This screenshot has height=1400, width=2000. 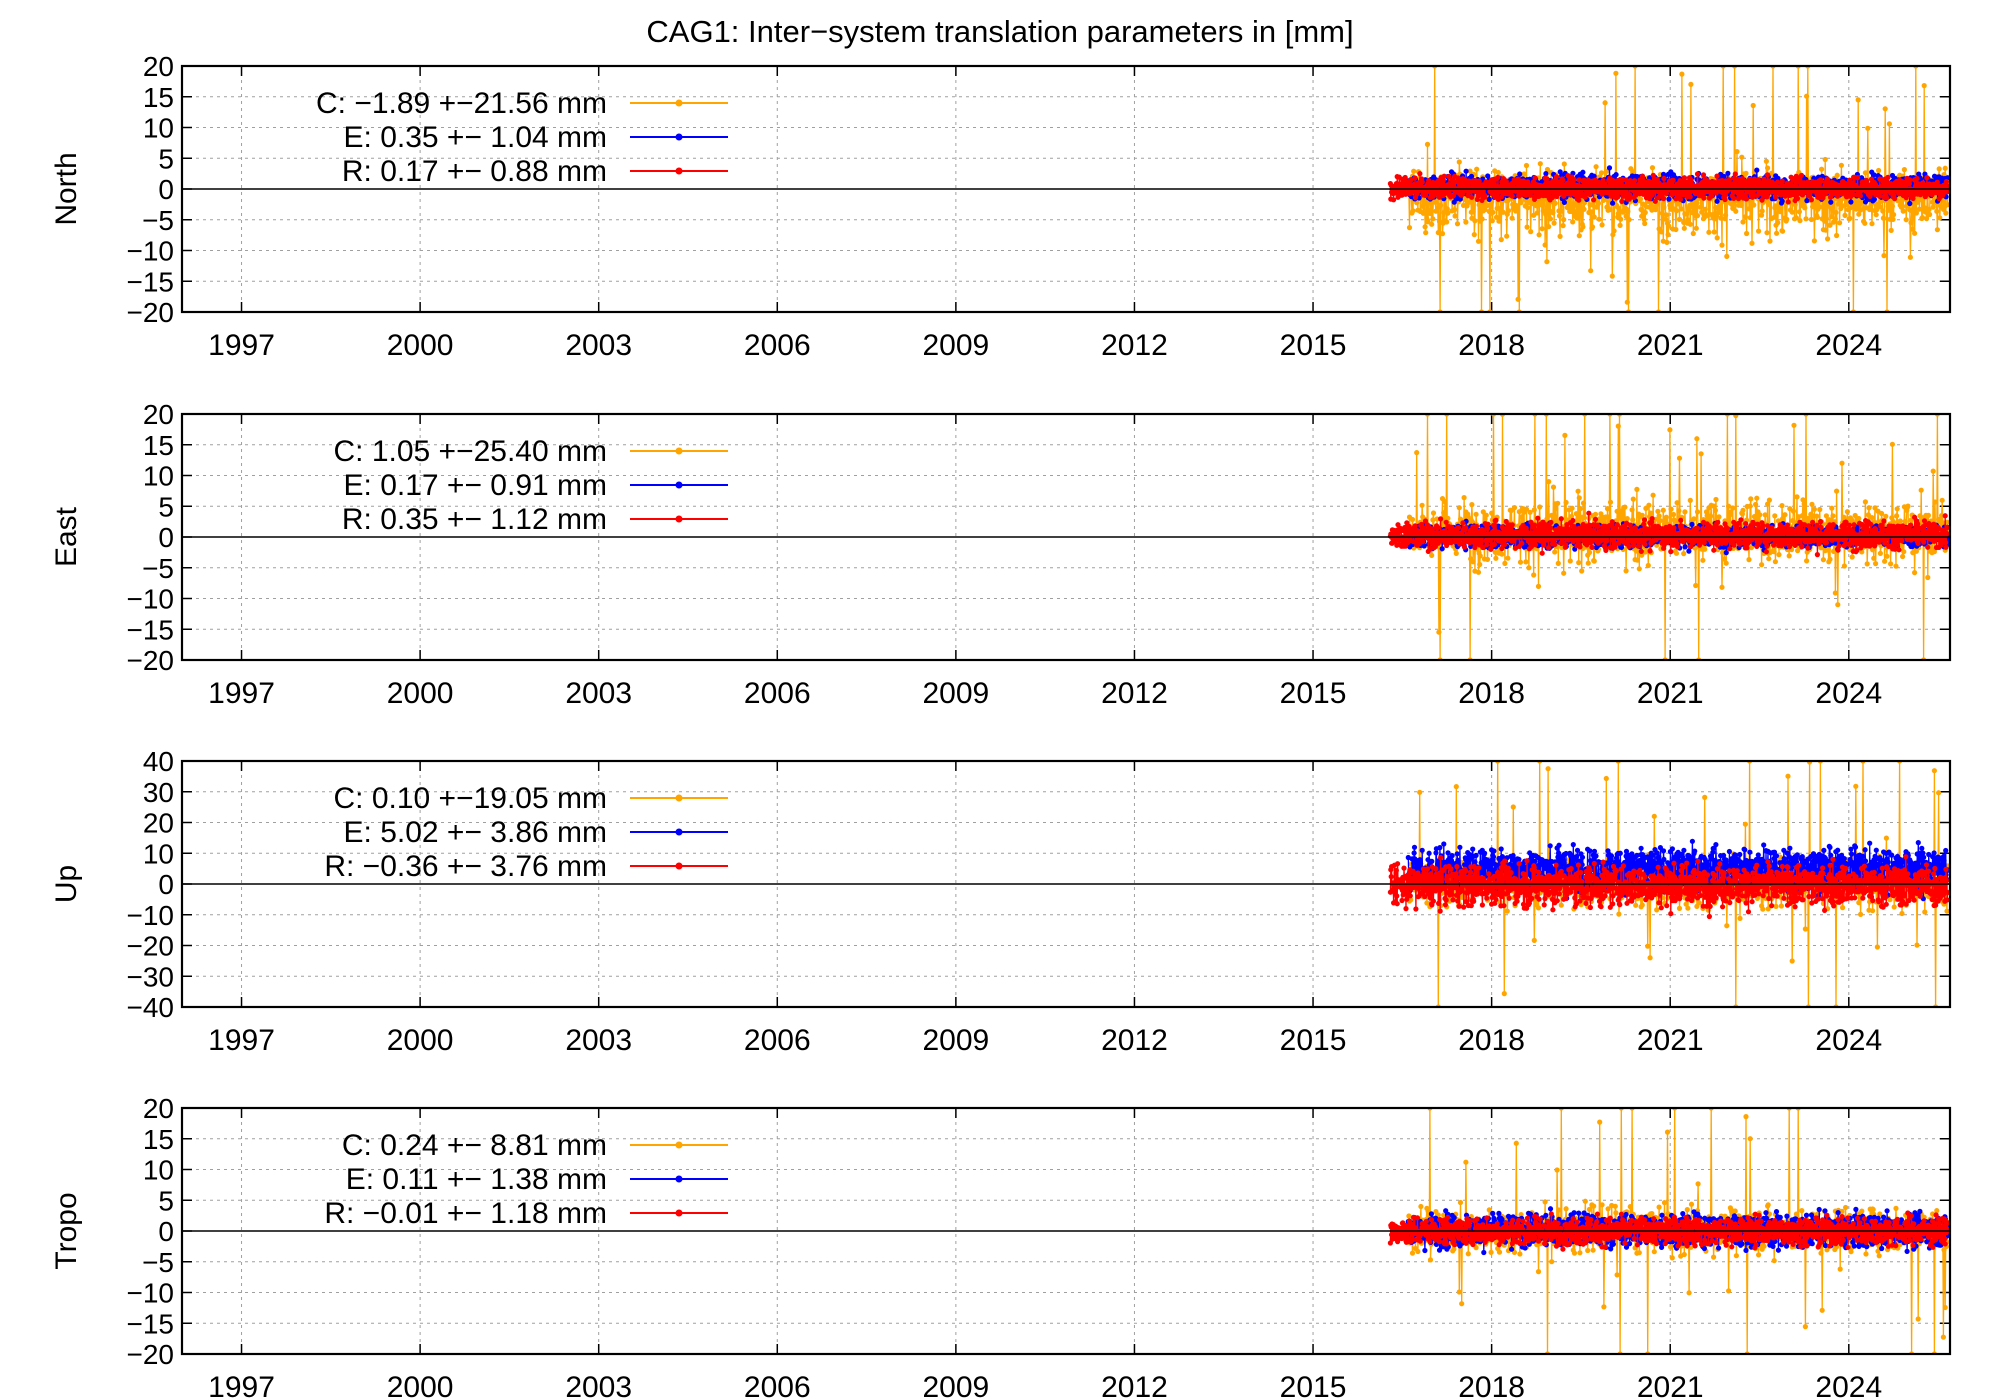 I want to click on y-axis-label: Up, so click(x=66, y=884).